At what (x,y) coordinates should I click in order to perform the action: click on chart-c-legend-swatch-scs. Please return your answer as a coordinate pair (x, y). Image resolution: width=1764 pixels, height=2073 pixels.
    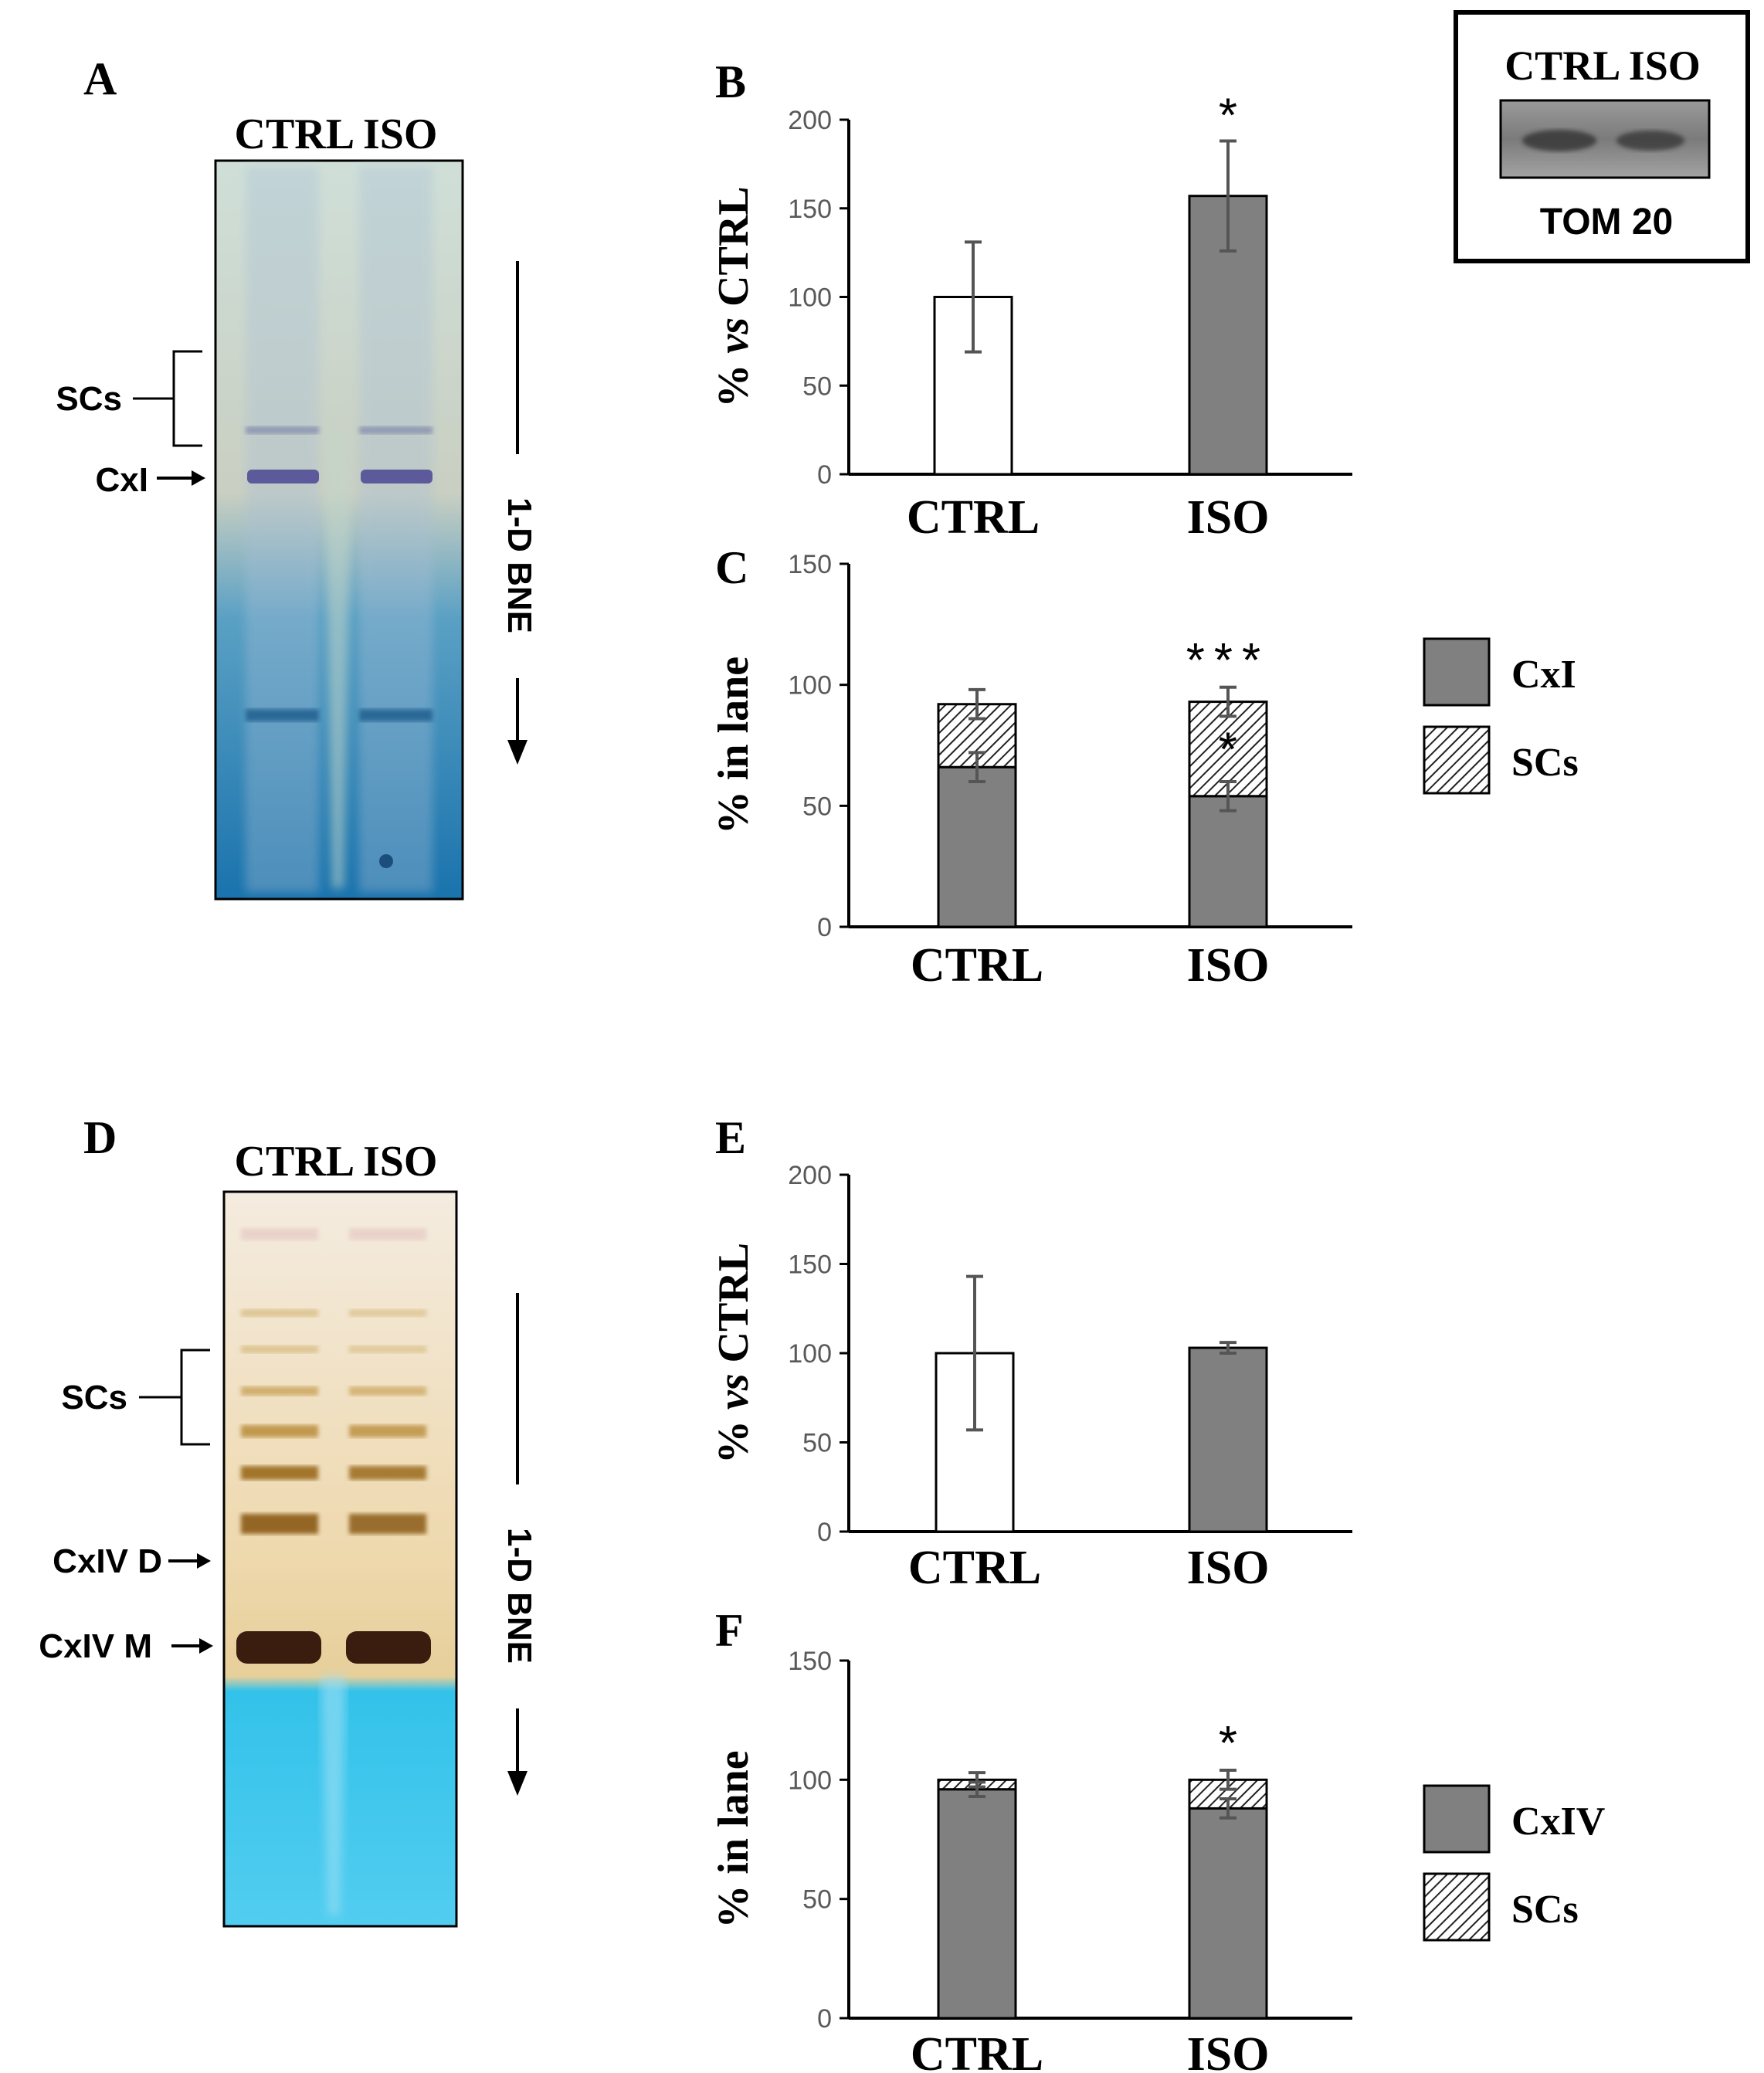
    Looking at the image, I should click on (1457, 760).